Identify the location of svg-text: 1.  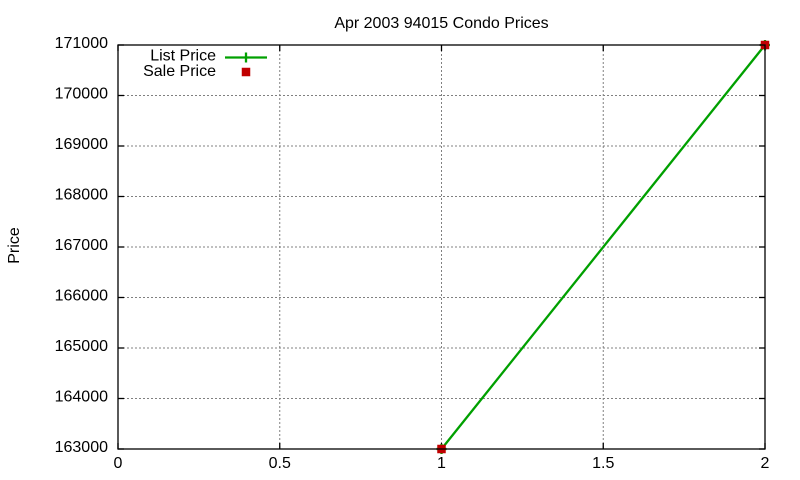
(441, 463).